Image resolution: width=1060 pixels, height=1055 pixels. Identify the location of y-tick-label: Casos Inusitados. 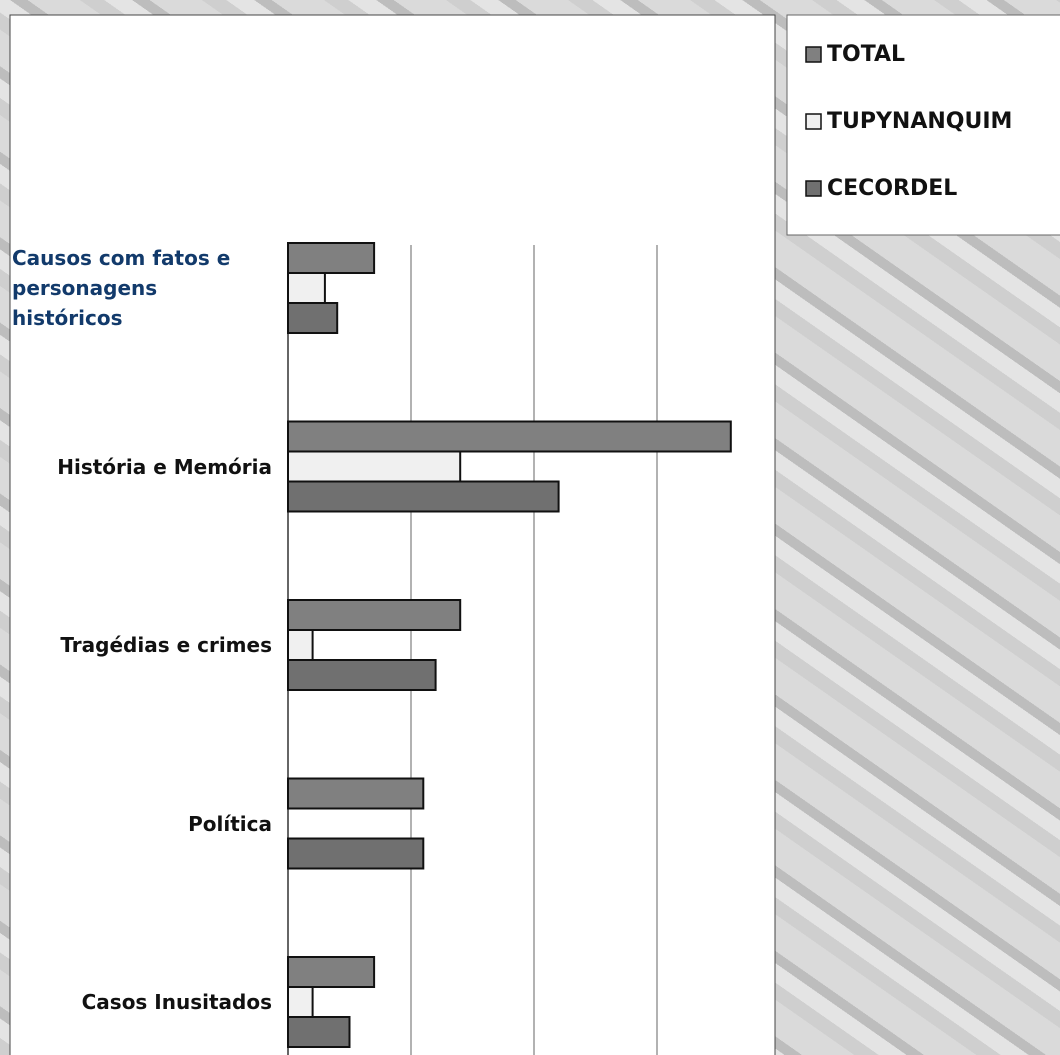
(176, 1002).